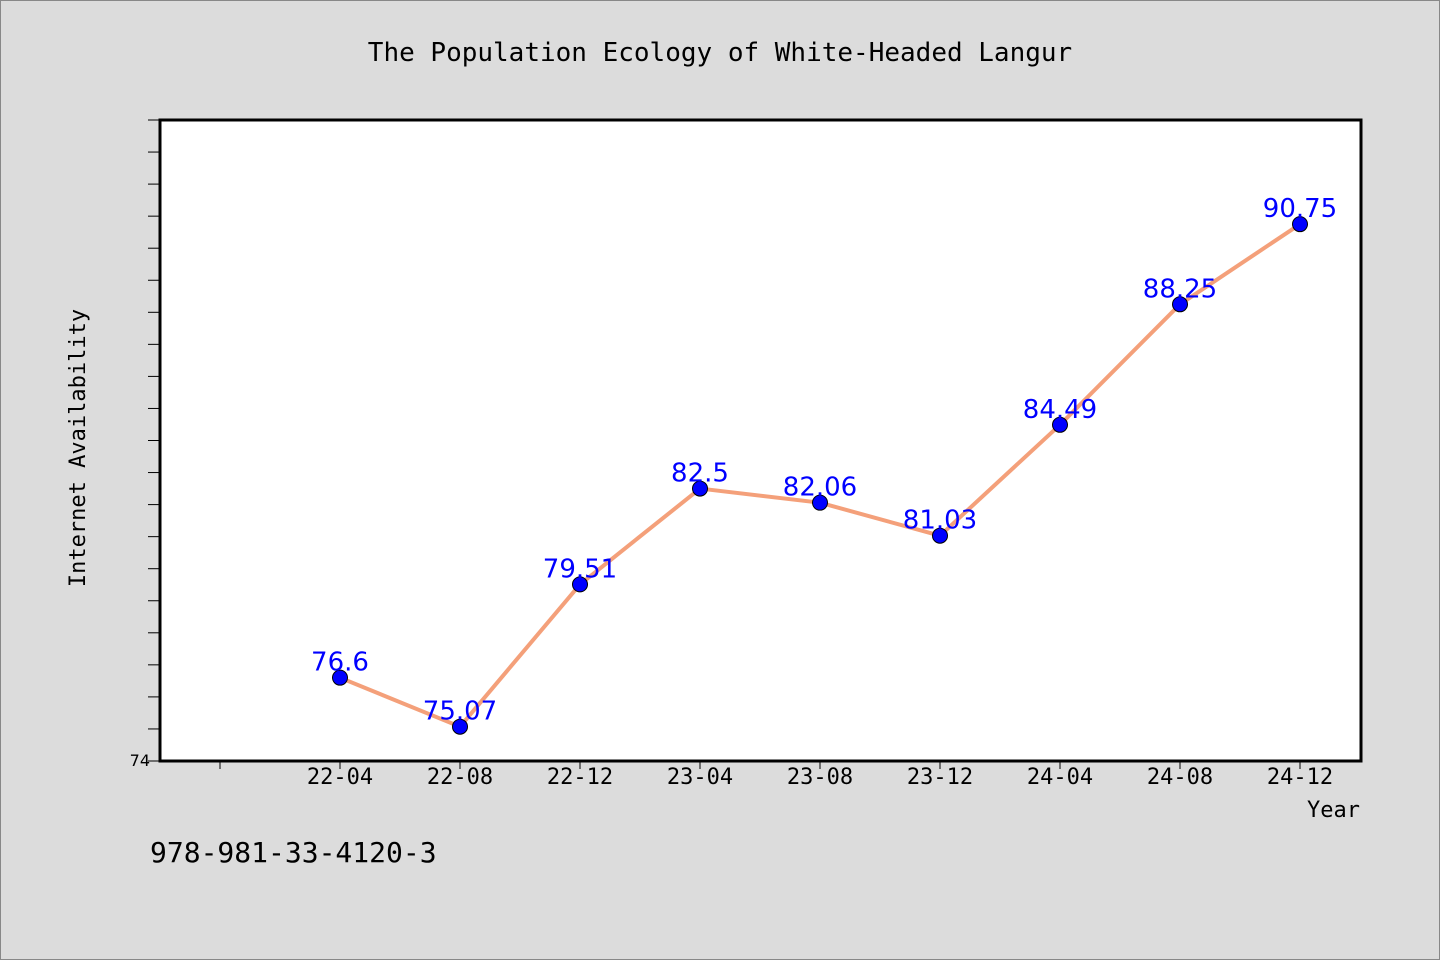 The height and width of the screenshot is (960, 1440). What do you see at coordinates (340, 663) in the screenshot?
I see `data-label: 76.6` at bounding box center [340, 663].